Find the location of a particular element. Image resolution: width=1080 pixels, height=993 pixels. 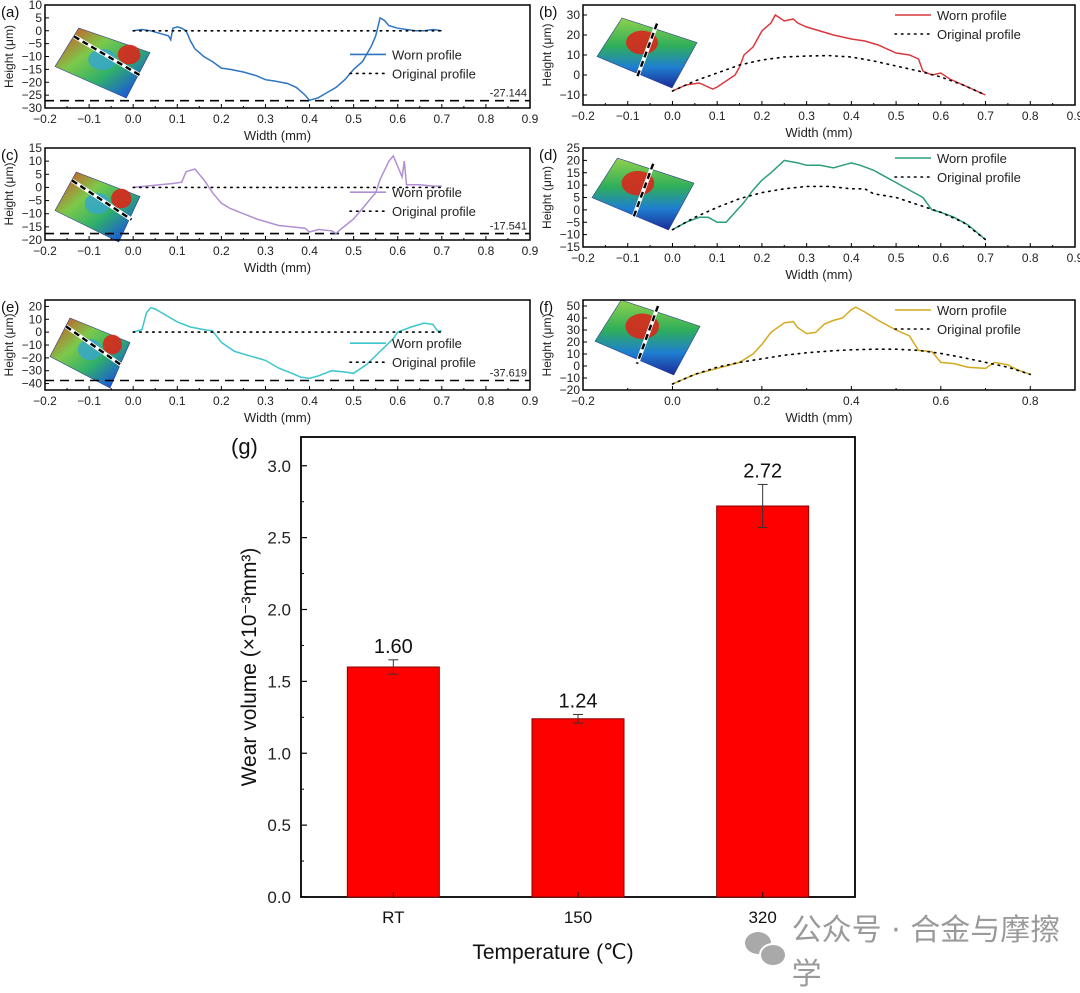

x-tick-label: 320 is located at coordinates (762, 917).